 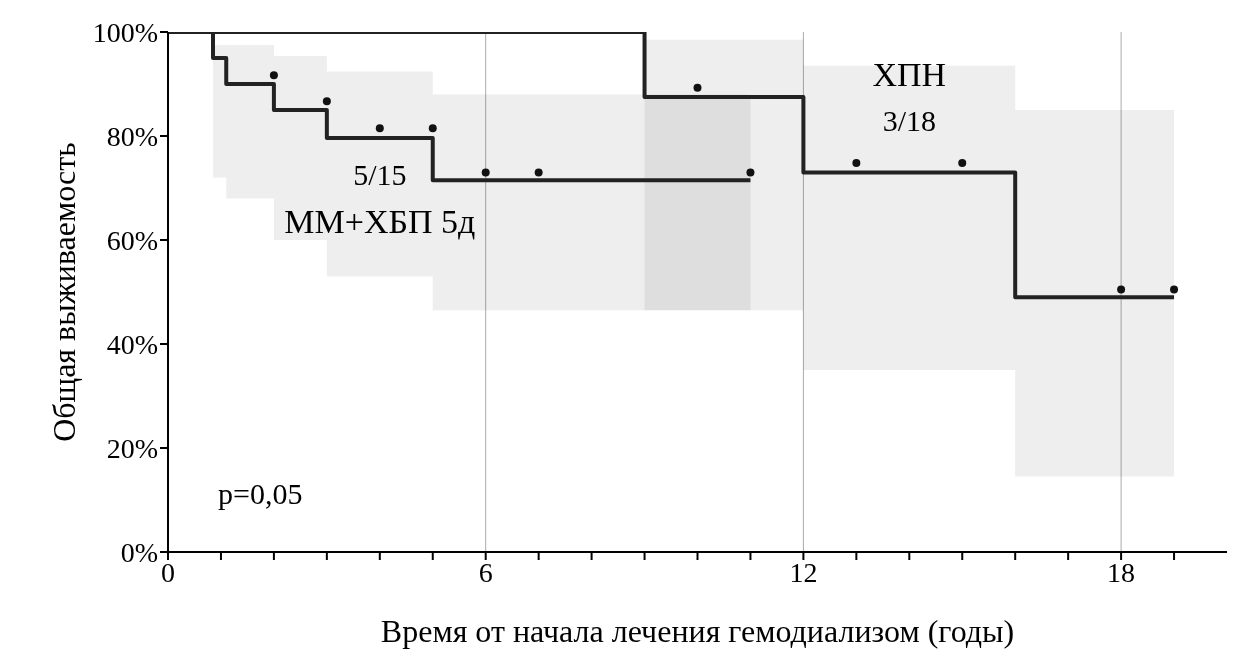 I want to click on annotation: 3/18, so click(x=909, y=121).